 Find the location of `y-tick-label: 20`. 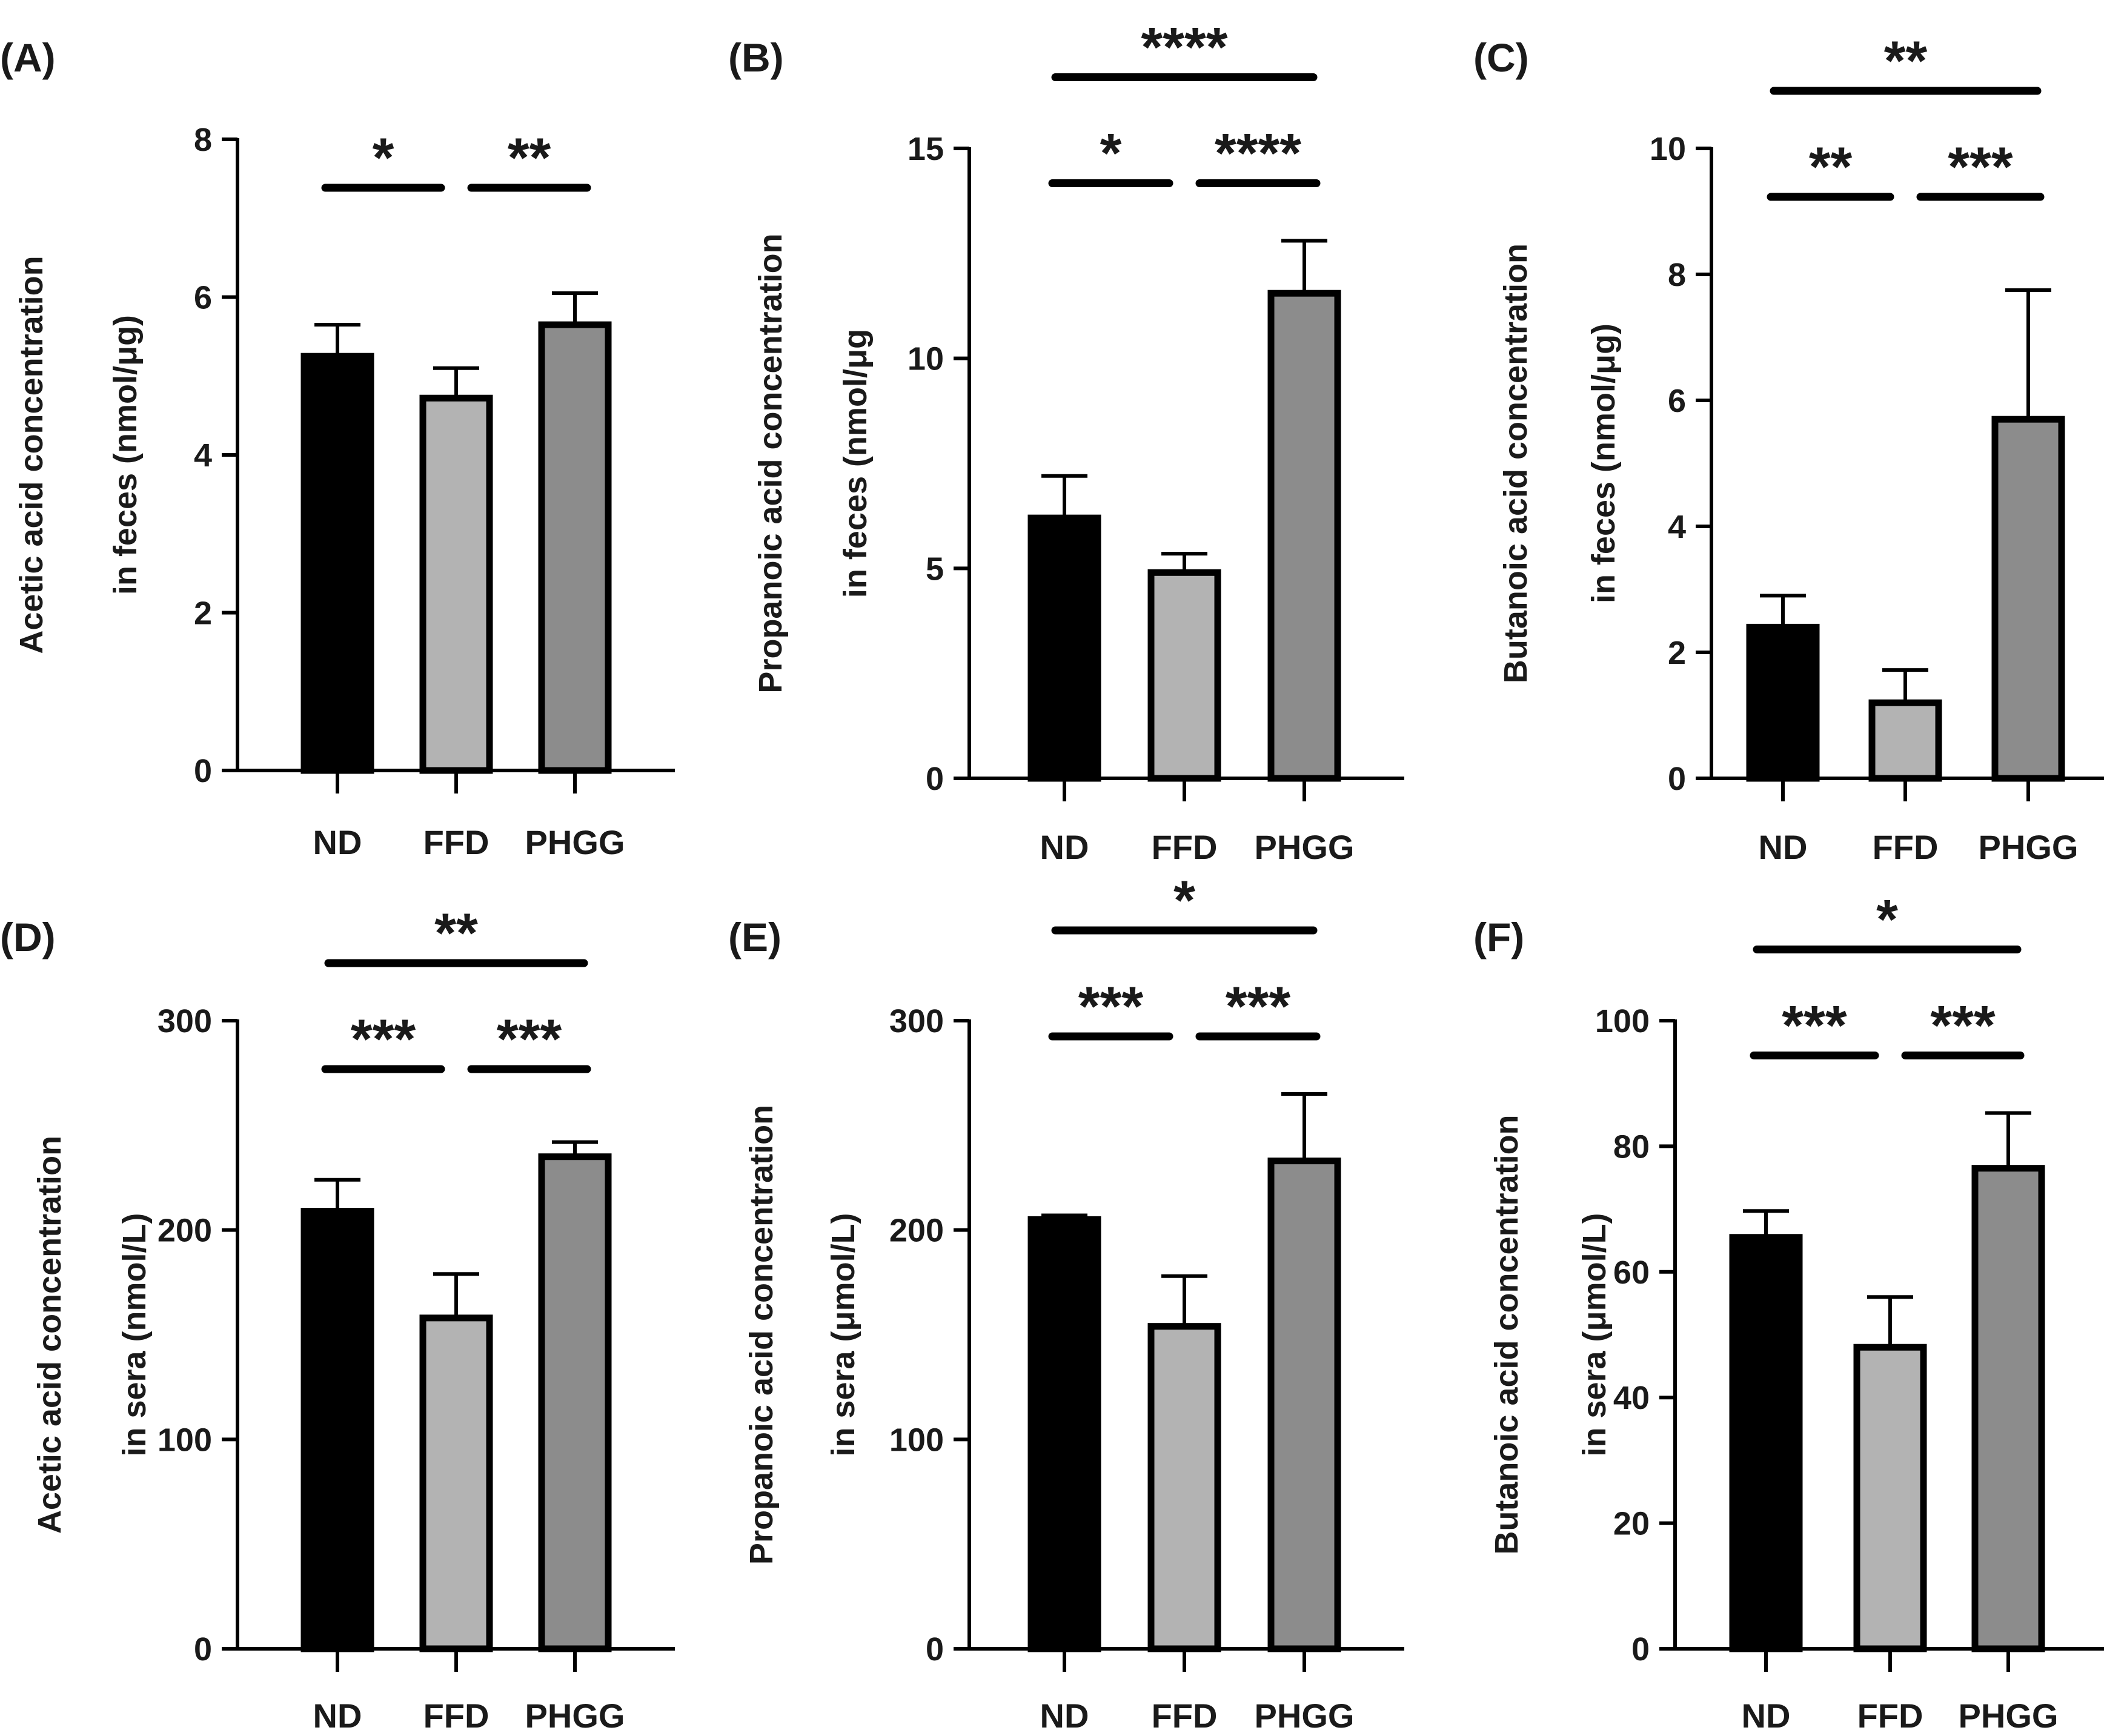

y-tick-label: 20 is located at coordinates (1631, 1524).